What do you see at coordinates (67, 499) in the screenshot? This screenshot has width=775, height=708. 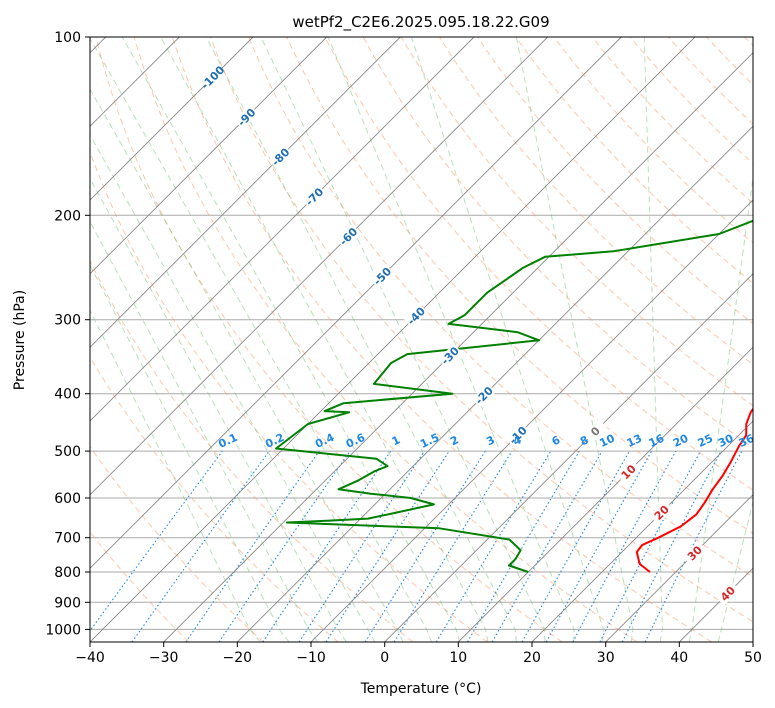 I see `y-tick-label: 600` at bounding box center [67, 499].